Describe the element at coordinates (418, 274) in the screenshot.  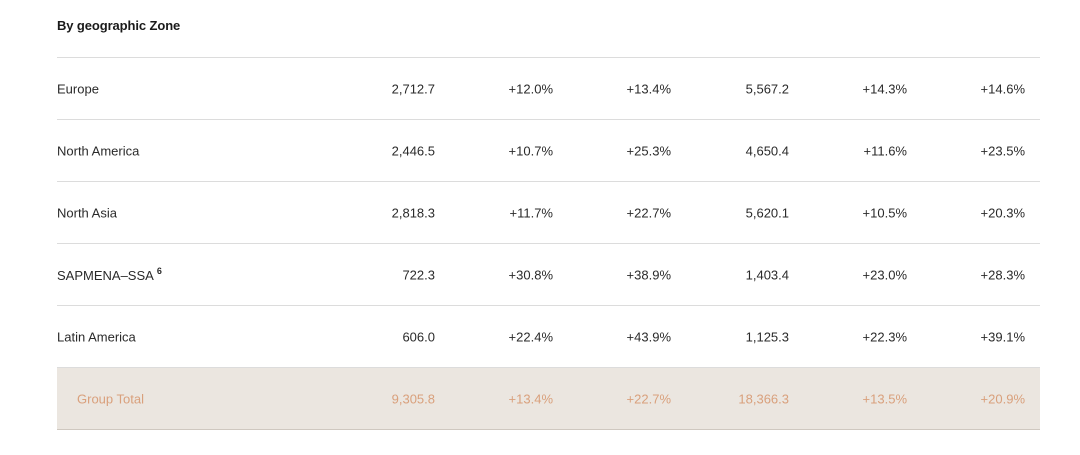
I see `cell-value: 722.3` at that location.